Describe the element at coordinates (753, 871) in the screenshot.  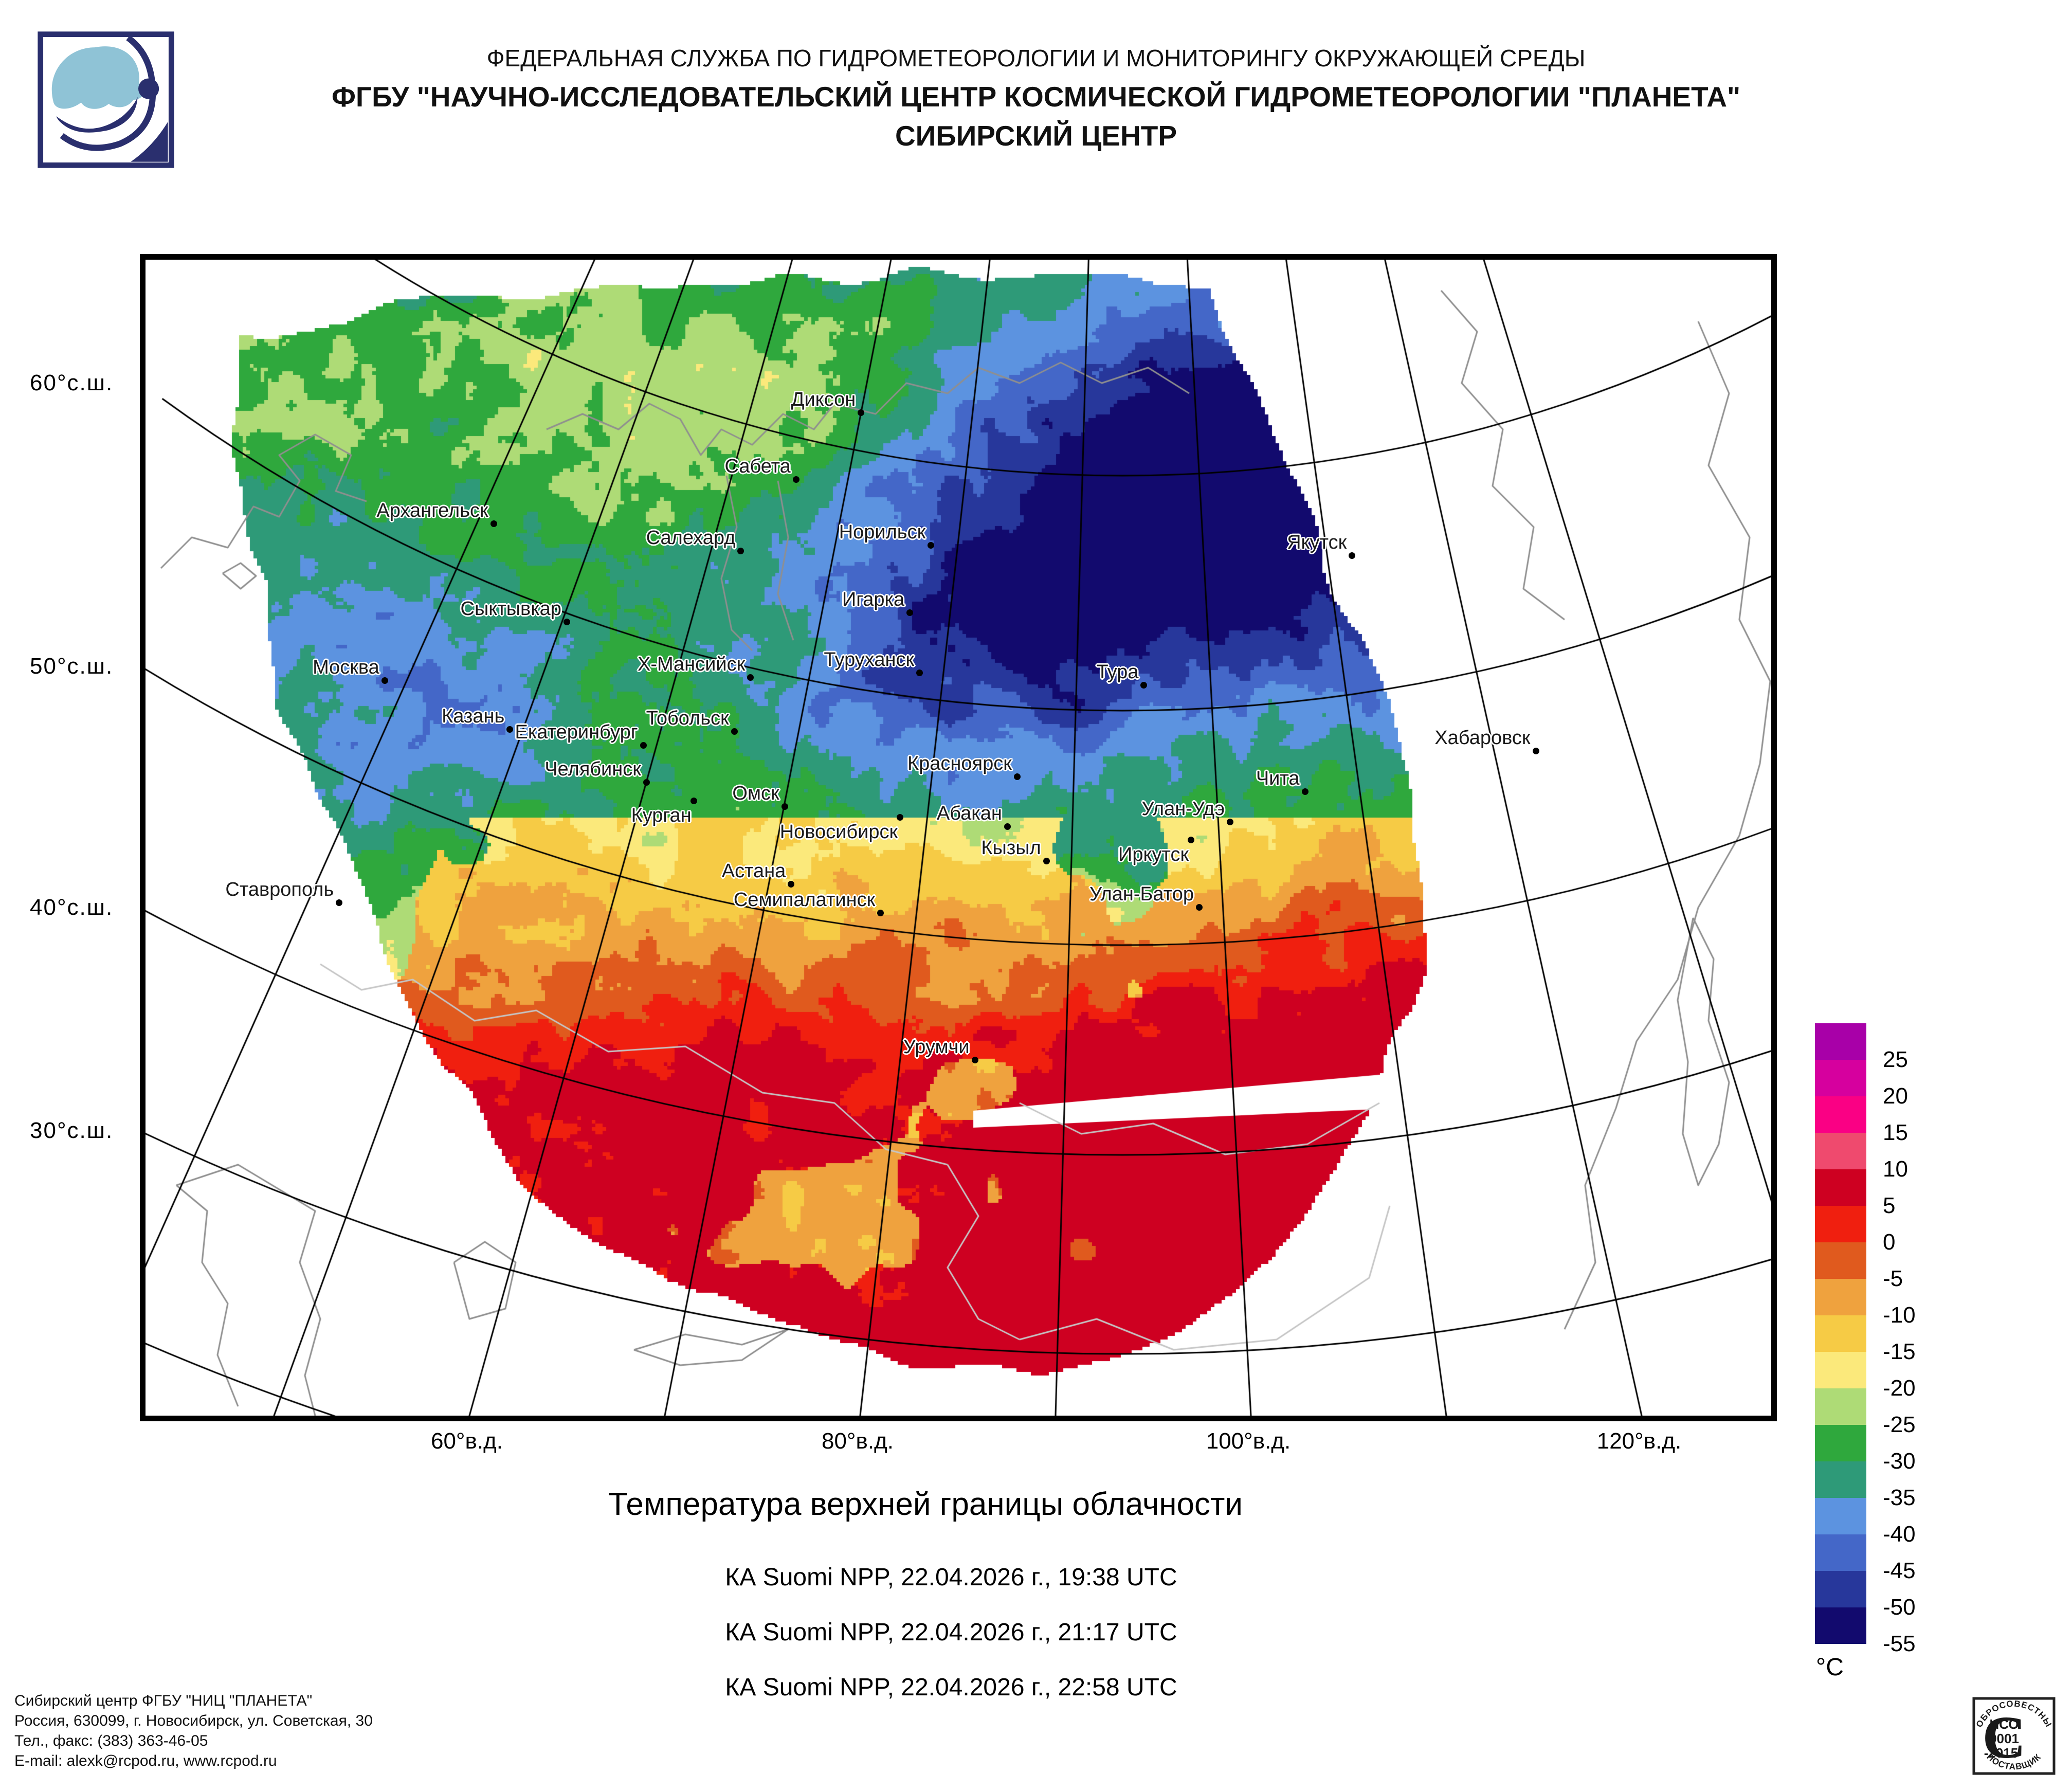
I see `city-label: Астана` at that location.